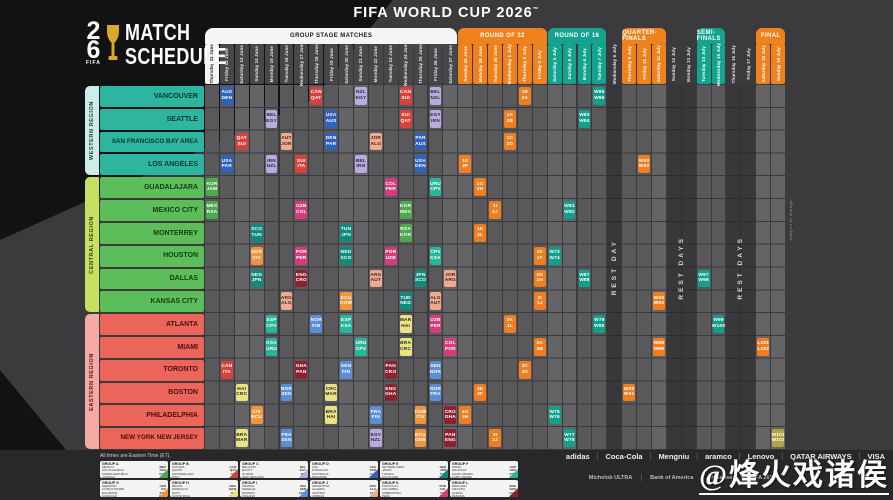 The image size is (893, 500). I want to click on team-code-away: ITA, so click(226, 372).